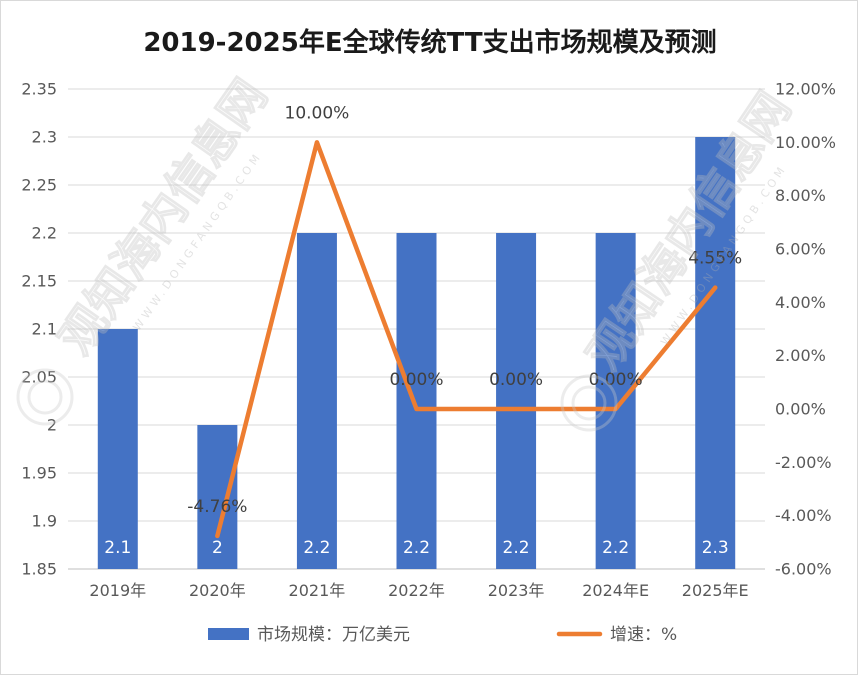 The width and height of the screenshot is (859, 676). Describe the element at coordinates (516, 548) in the screenshot. I see `bar-data-label-4: 2.2` at that location.